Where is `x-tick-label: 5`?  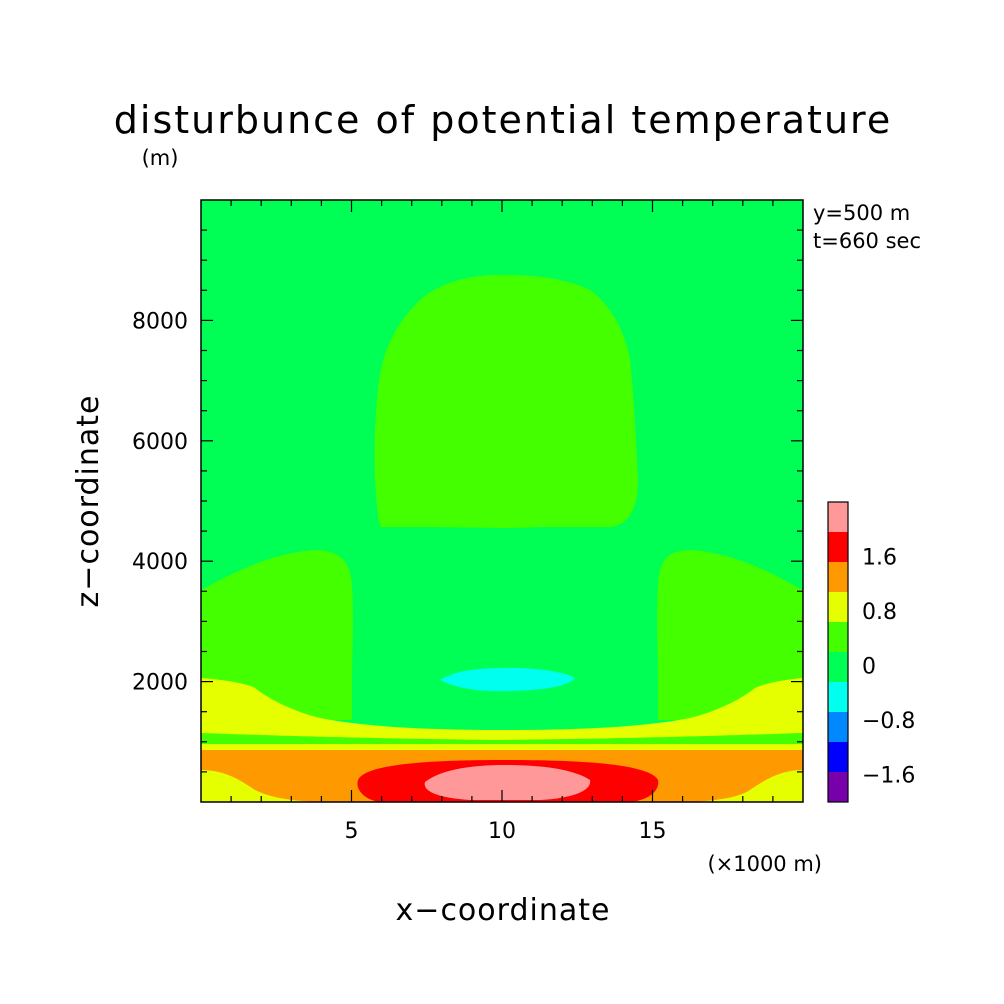
x-tick-label: 5 is located at coordinates (352, 831).